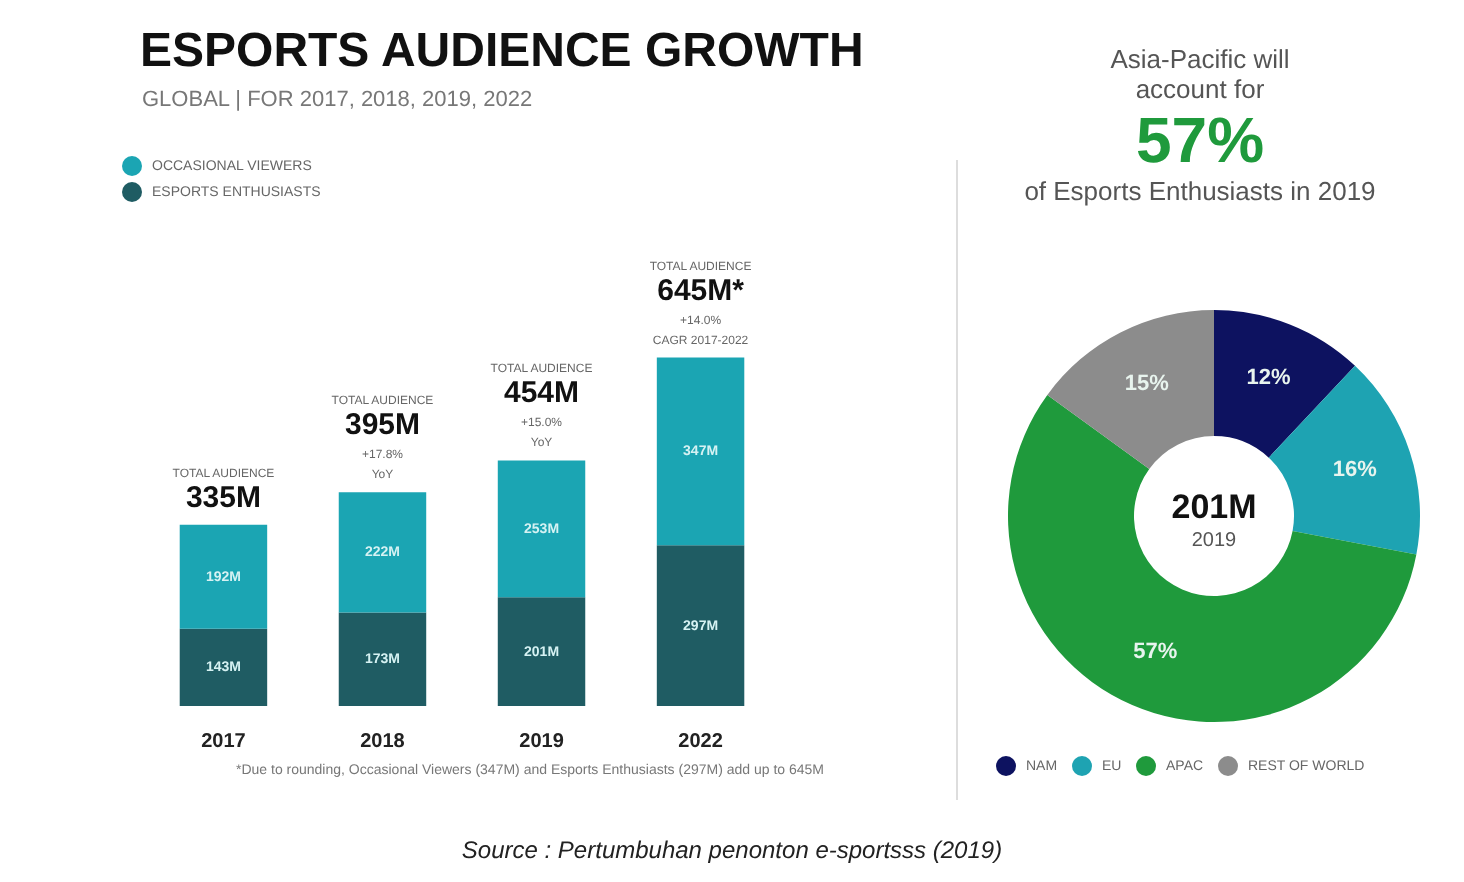  I want to click on x-tick-label: 2018, so click(383, 742).